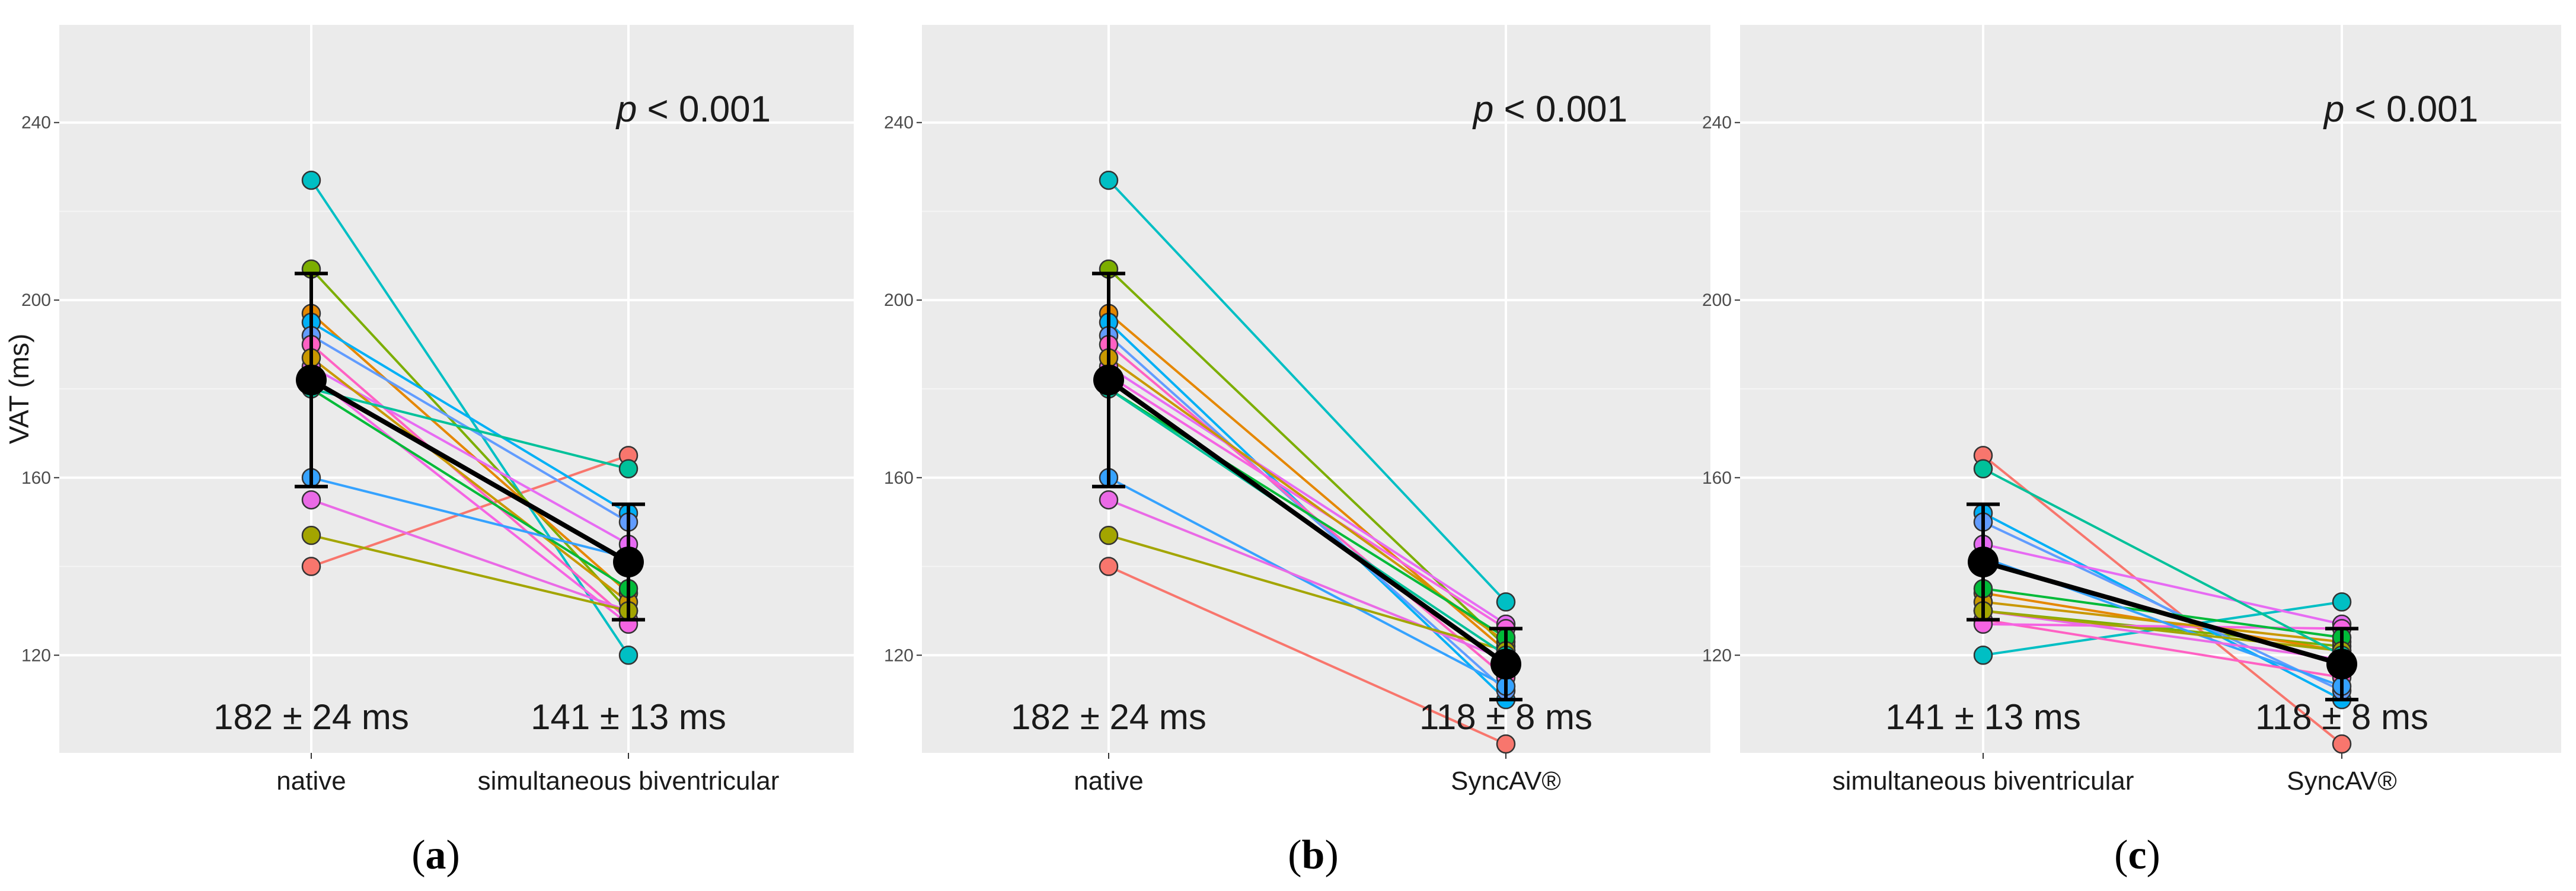  I want to click on panel-label-letter: a, so click(436, 855).